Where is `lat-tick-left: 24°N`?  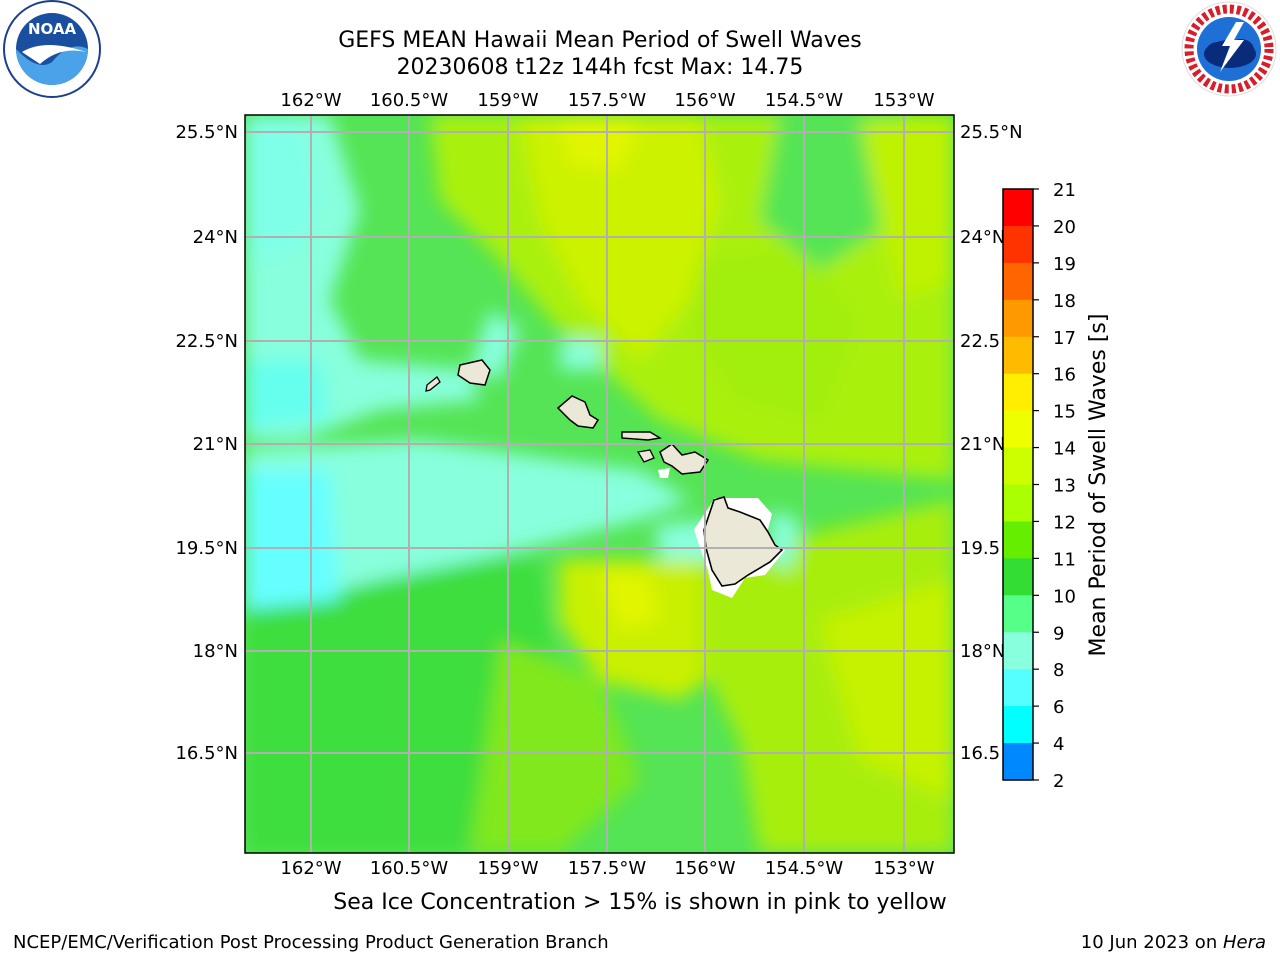
lat-tick-left: 24°N is located at coordinates (215, 237).